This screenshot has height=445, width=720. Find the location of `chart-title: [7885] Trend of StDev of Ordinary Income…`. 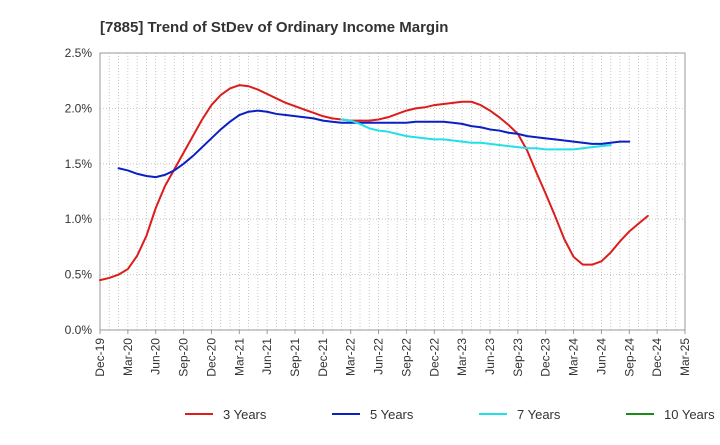

chart-title: [7885] Trend of StDev of Ordinary Income… is located at coordinates (274, 27).